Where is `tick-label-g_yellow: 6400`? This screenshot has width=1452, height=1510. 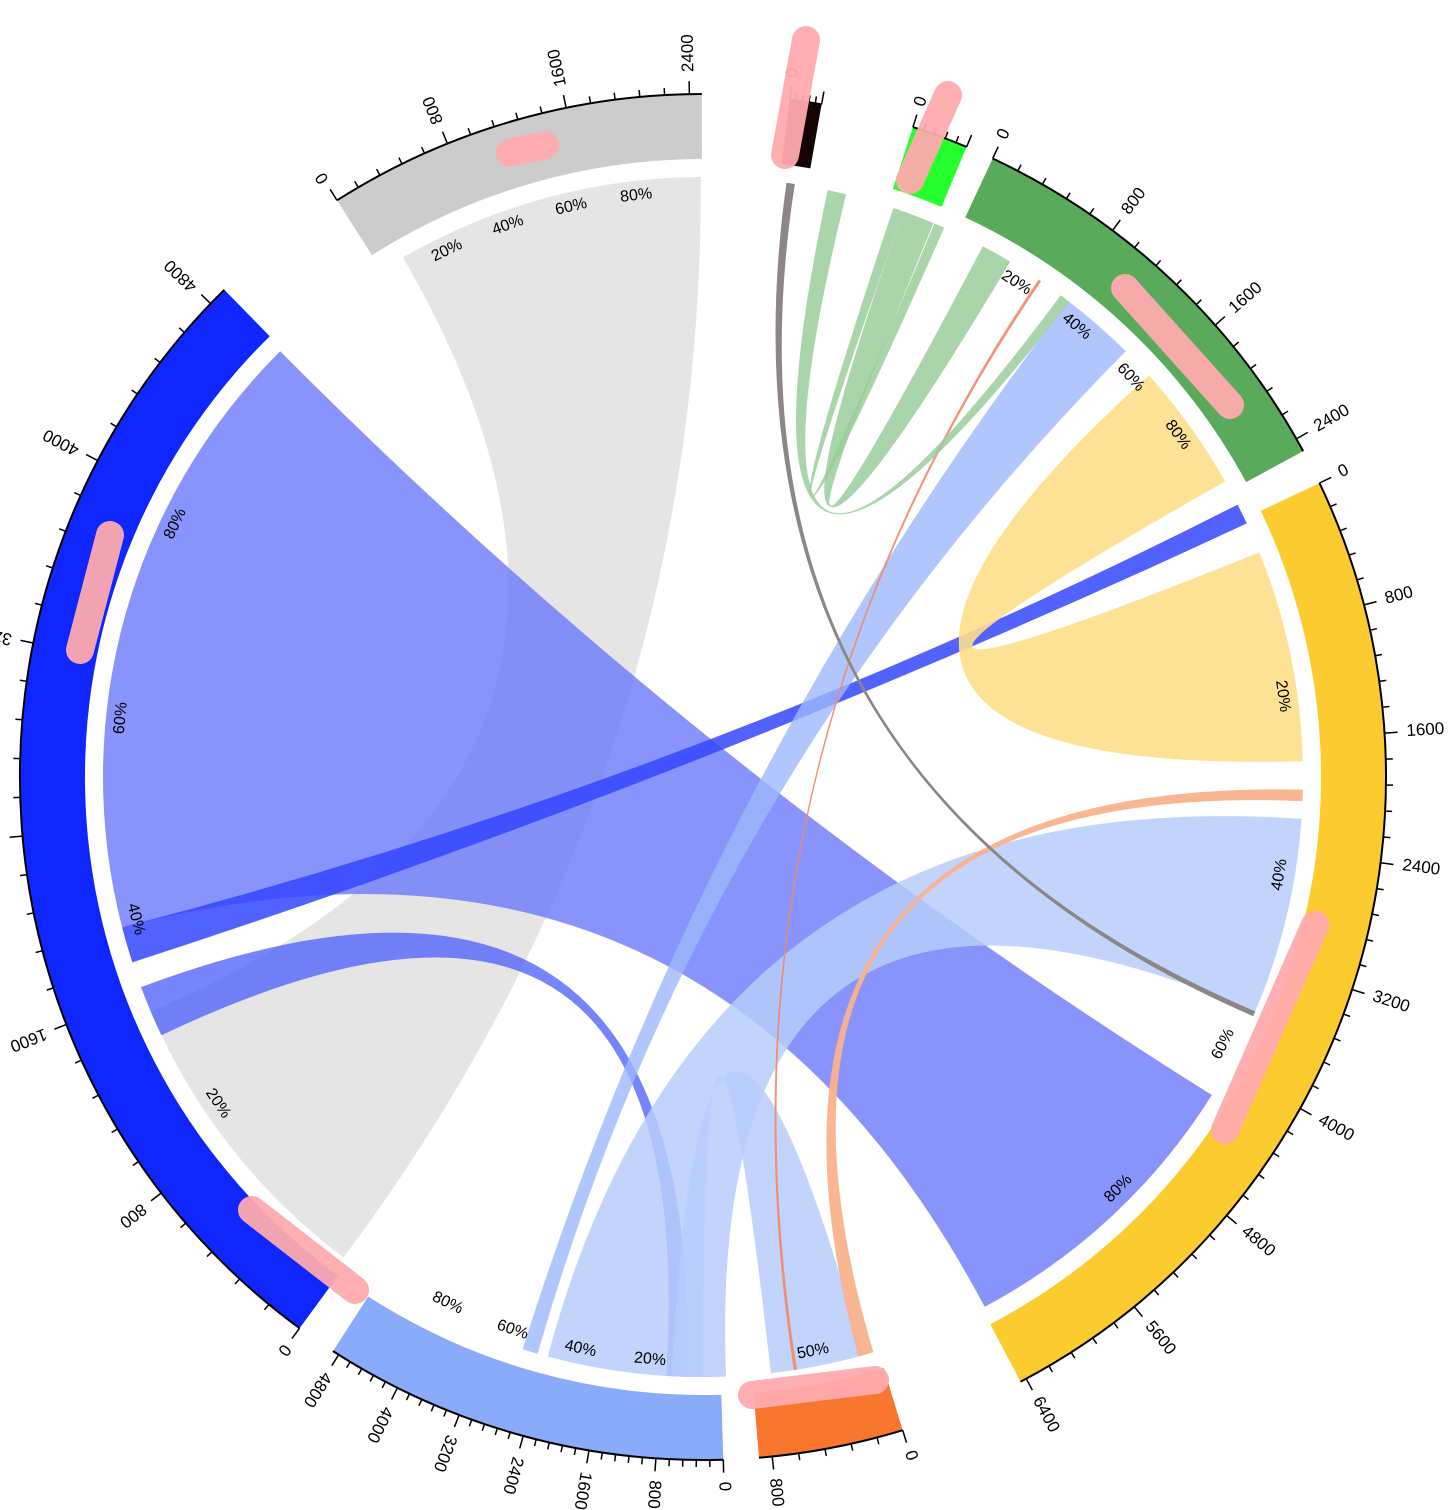
tick-label-g_yellow: 6400 is located at coordinates (1046, 1414).